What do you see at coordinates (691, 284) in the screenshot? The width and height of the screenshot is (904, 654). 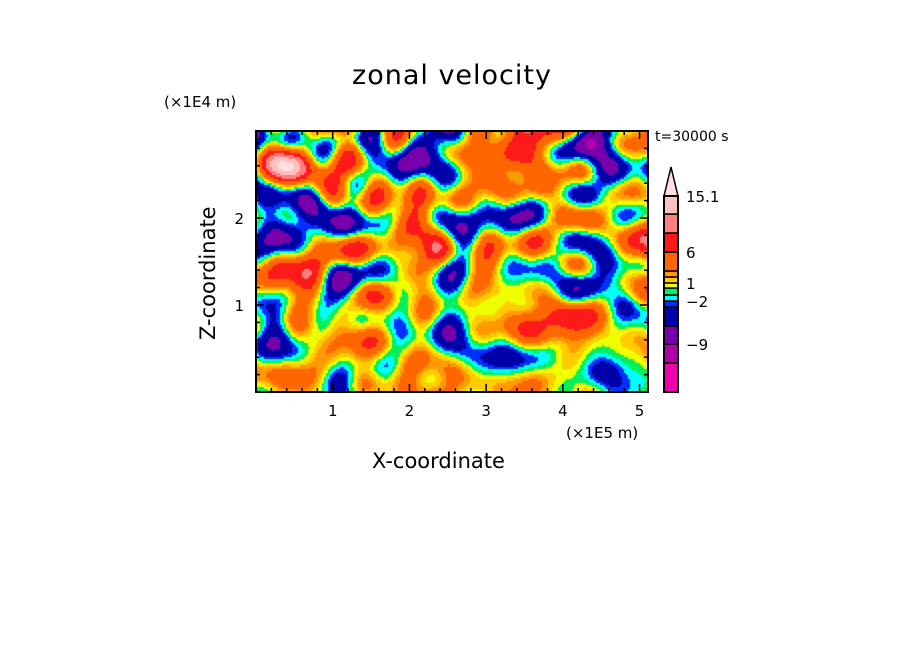 I see `colorbar-label: 1` at bounding box center [691, 284].